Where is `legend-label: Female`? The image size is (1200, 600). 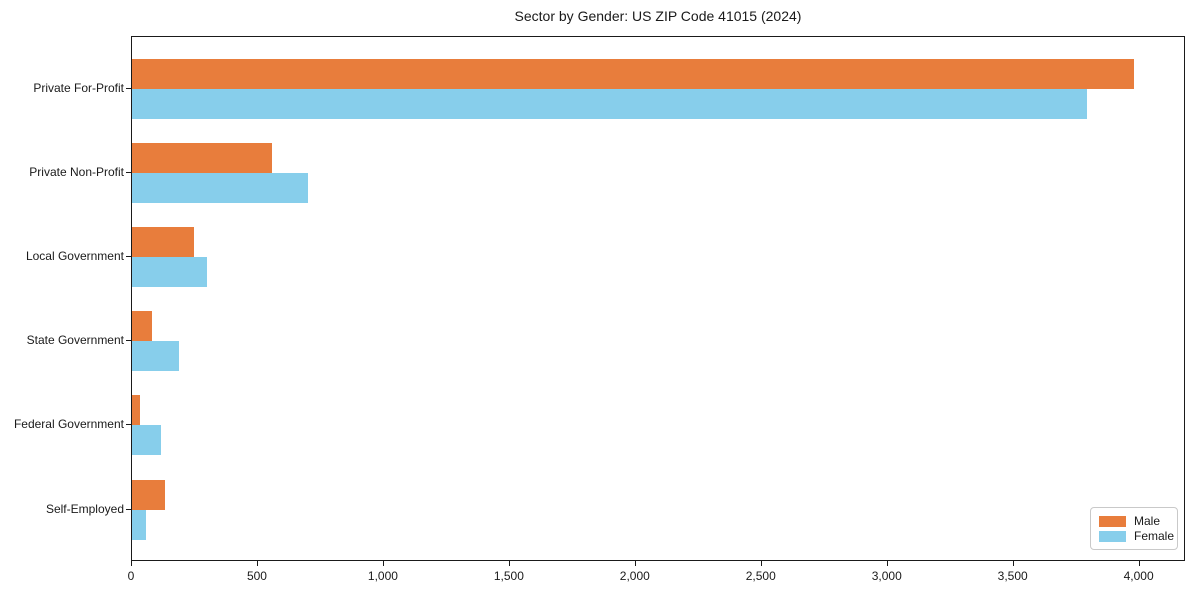
legend-label: Female is located at coordinates (1154, 536).